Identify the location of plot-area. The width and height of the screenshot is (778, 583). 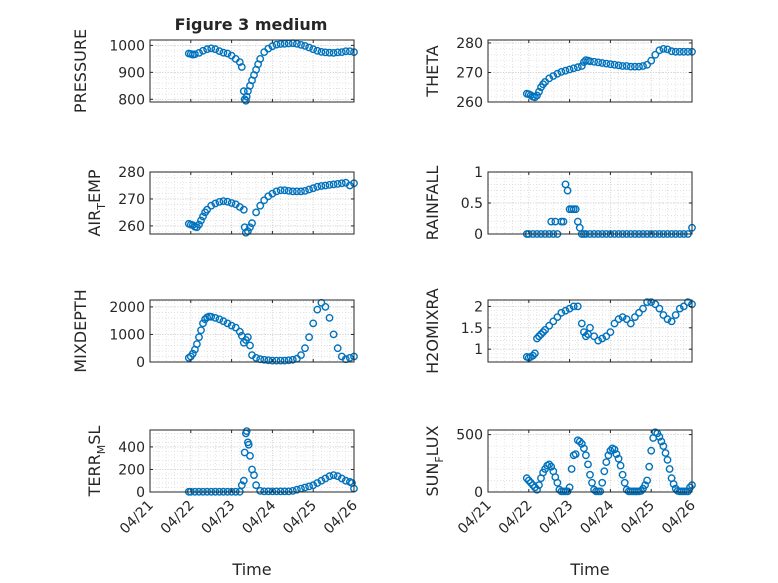
(590, 71).